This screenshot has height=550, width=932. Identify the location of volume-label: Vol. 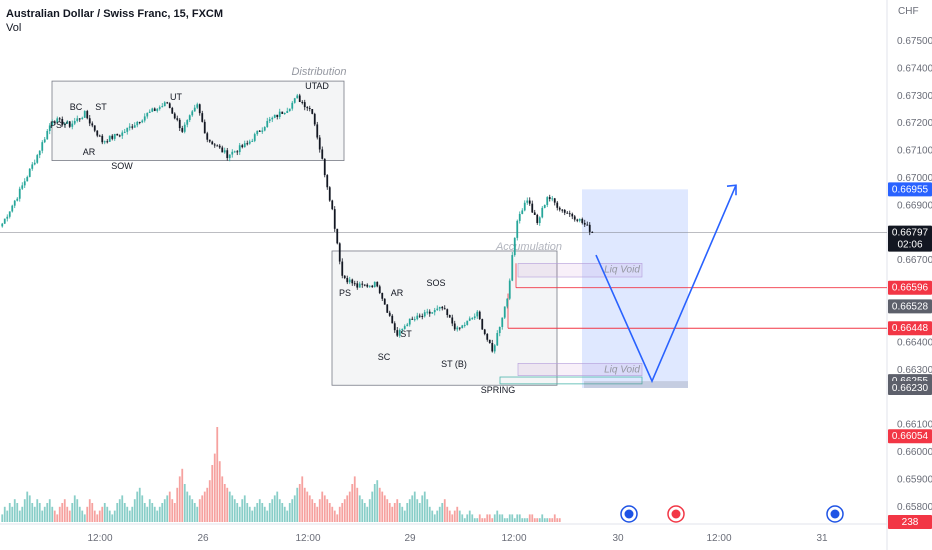
(14, 28).